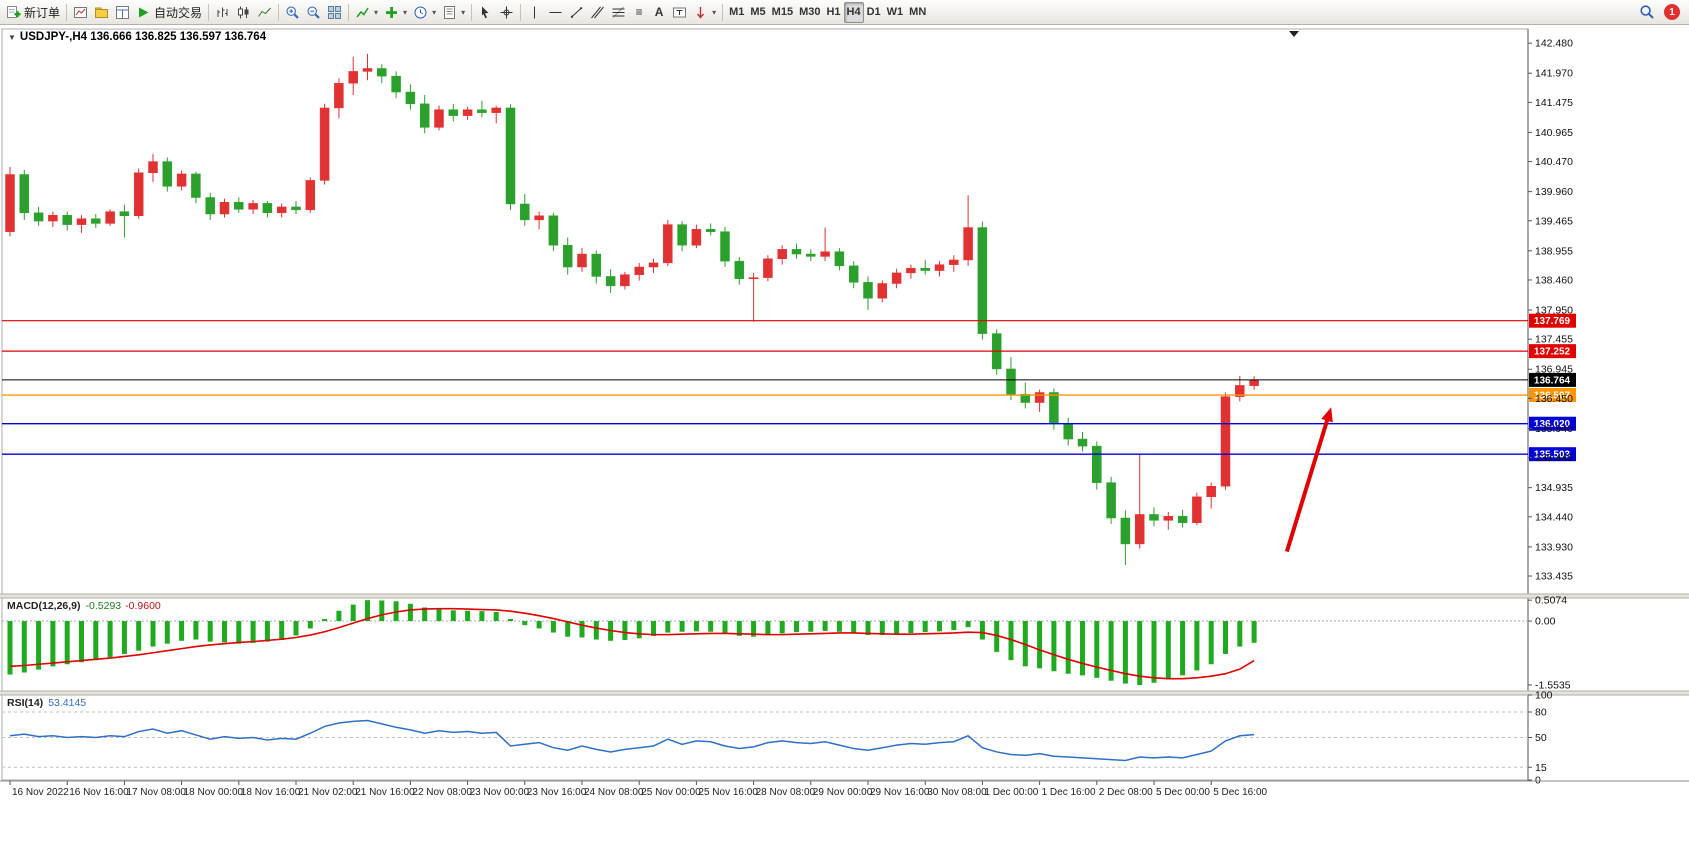 This screenshot has height=859, width=1689. I want to click on svg-text: 140.470, so click(1554, 162).